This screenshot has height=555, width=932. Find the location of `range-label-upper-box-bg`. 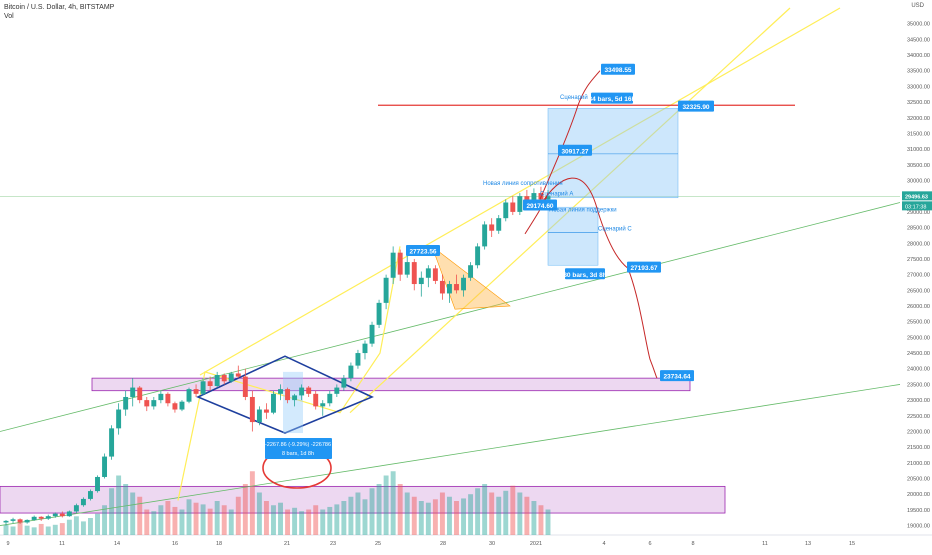

range-label-upper-box-bg is located at coordinates (612, 98).